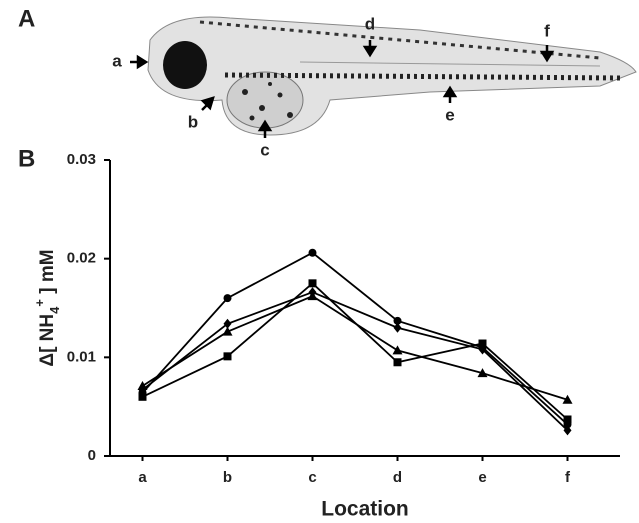  Describe the element at coordinates (142, 477) in the screenshot. I see `x-tick-label: a` at that location.